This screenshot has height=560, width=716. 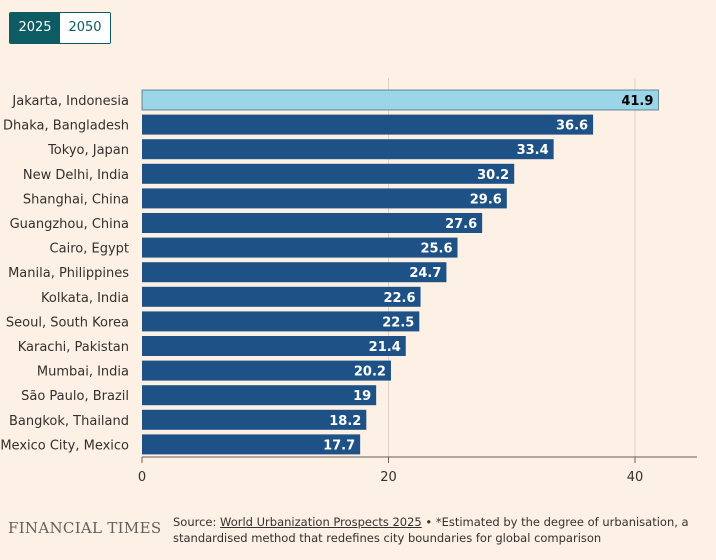 I want to click on value-label: 27.6, so click(x=461, y=224).